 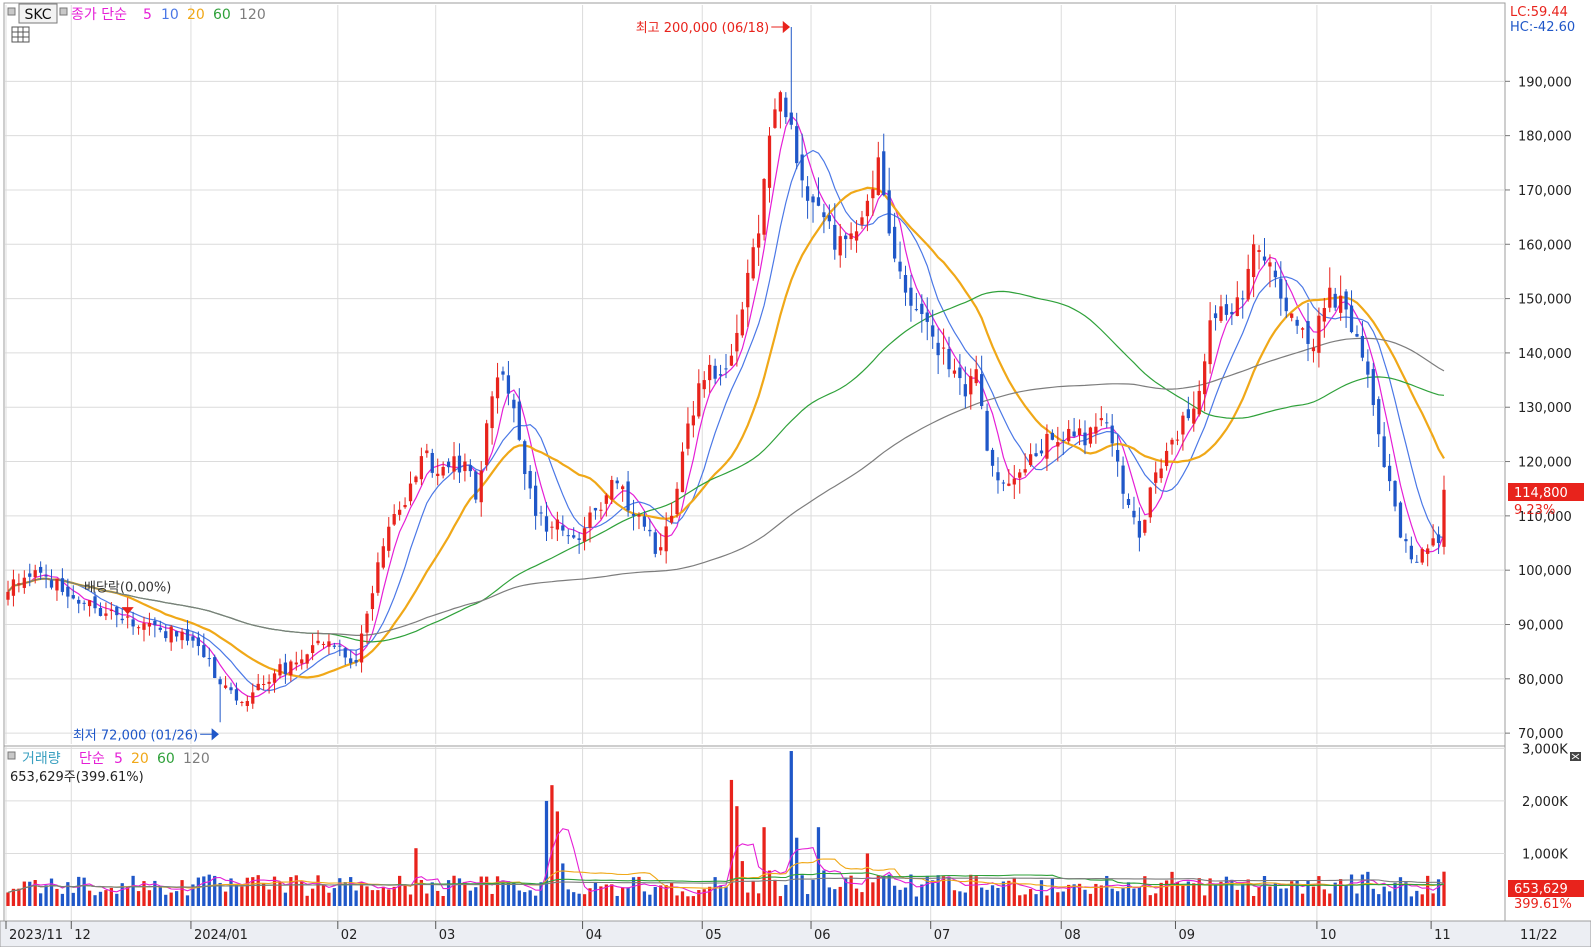 I want to click on legend-vma20: 20, so click(x=140, y=759).